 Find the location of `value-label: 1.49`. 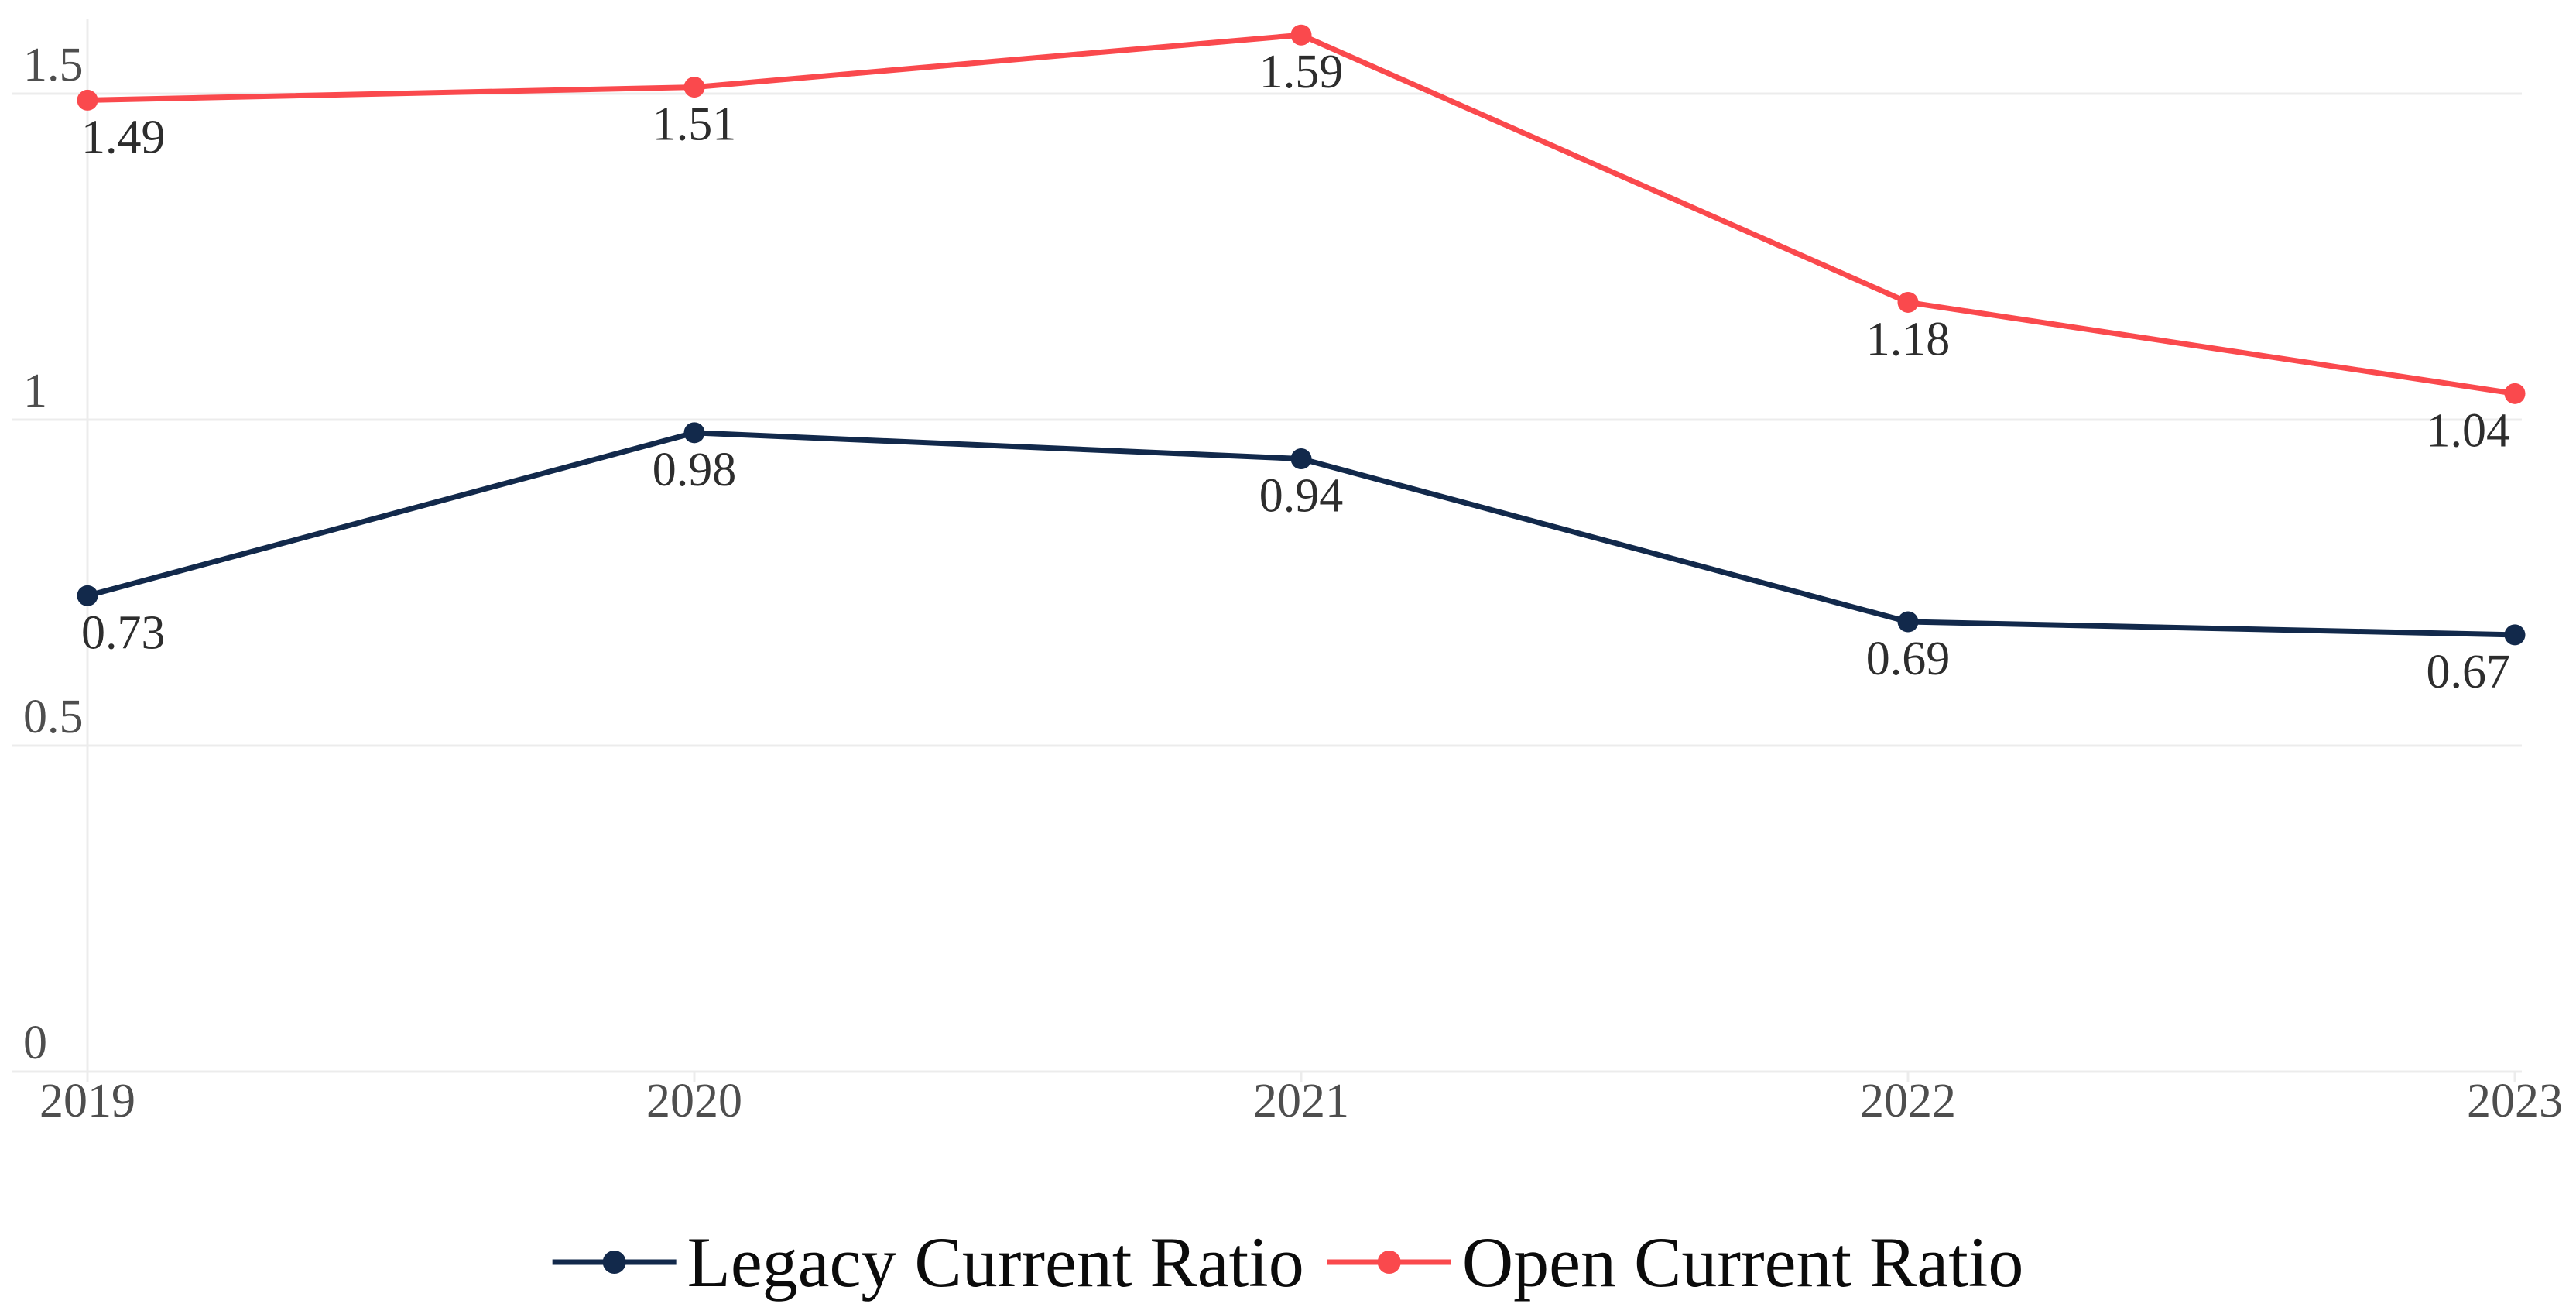

value-label: 1.49 is located at coordinates (123, 137).